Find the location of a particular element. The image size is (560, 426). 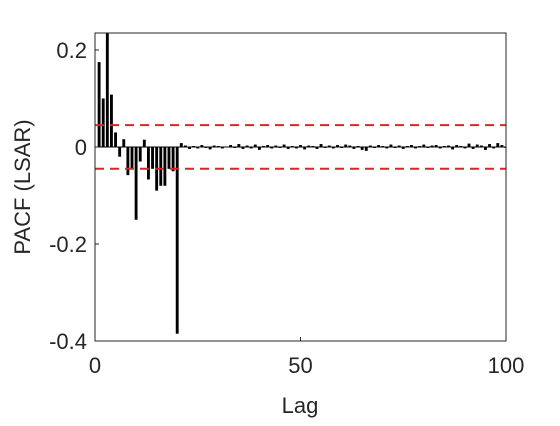

y-axis-label: PACF (LSAR) is located at coordinates (22, 186).